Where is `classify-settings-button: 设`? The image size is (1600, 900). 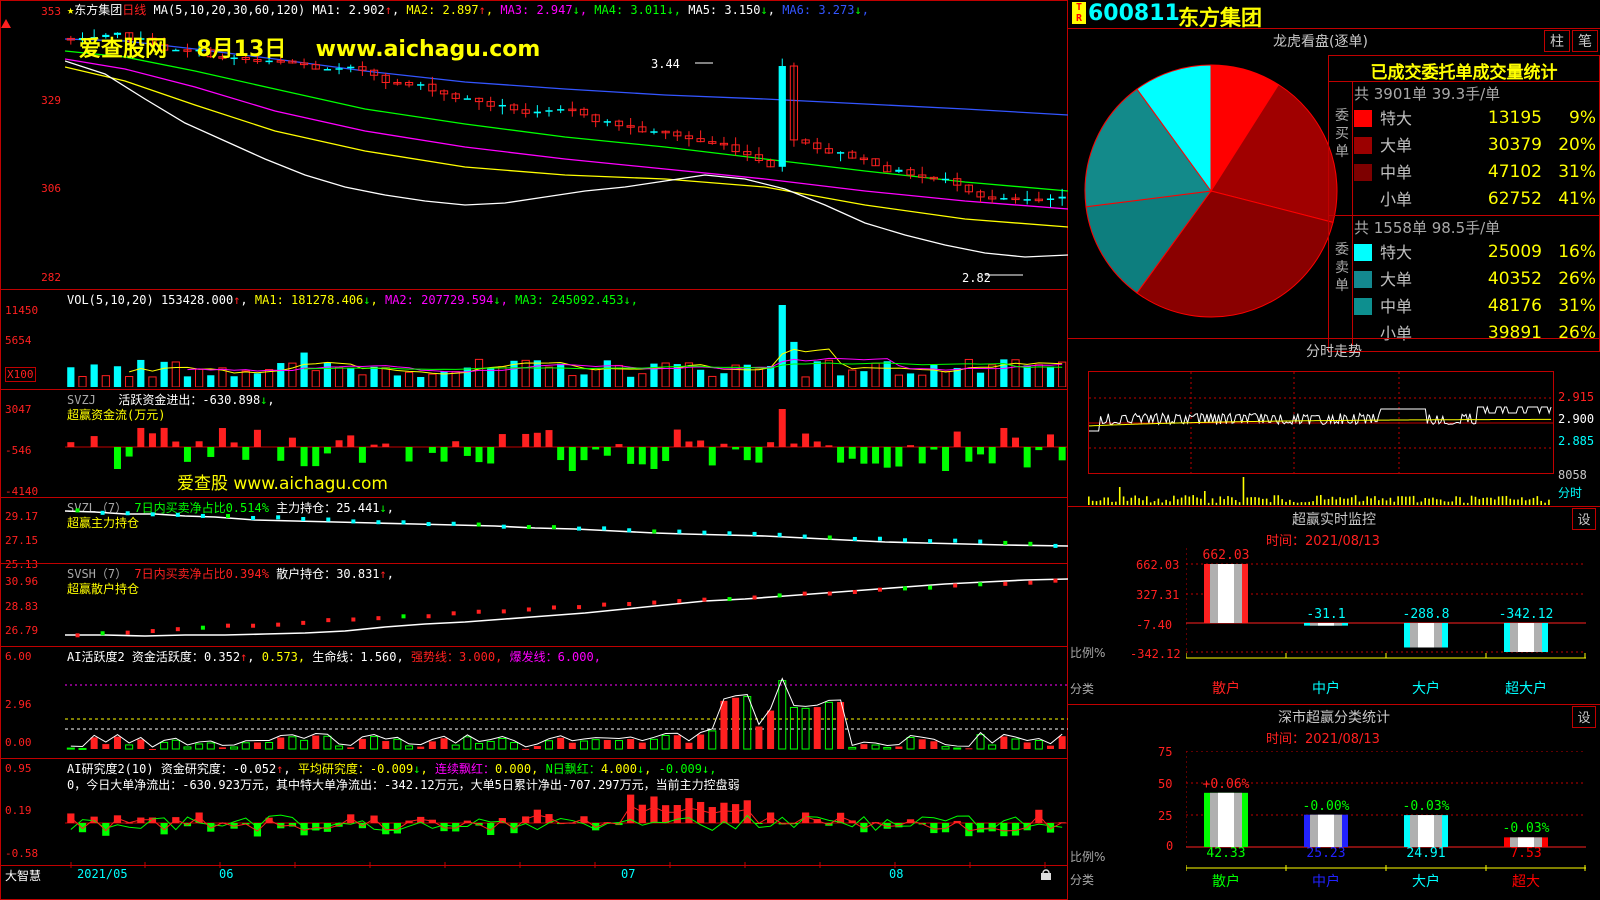 classify-settings-button: 设 is located at coordinates (1584, 717).